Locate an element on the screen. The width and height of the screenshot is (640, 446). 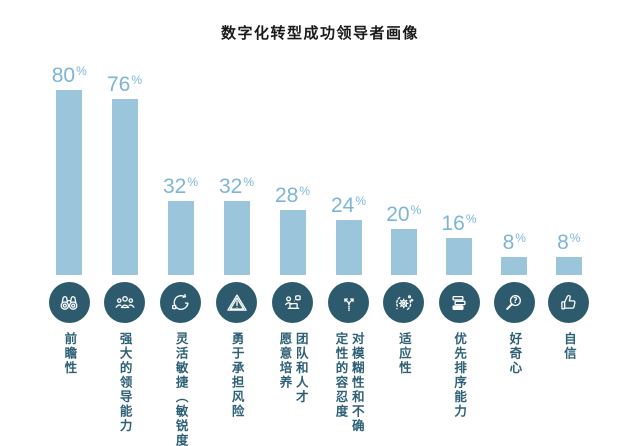
value-label: 80% is located at coordinates (69, 75).